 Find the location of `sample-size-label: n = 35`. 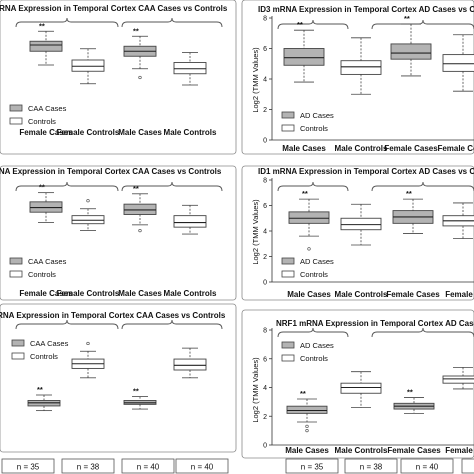

sample-size-label: n = 35 is located at coordinates (28, 467).